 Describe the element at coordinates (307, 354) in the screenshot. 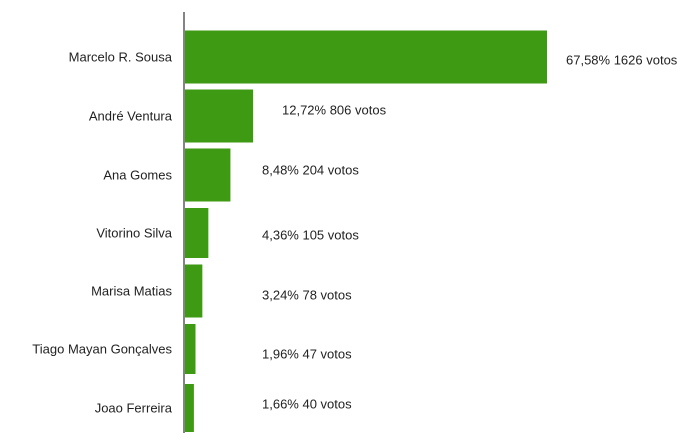

I see `value-label: 1,96% 47 votos` at that location.